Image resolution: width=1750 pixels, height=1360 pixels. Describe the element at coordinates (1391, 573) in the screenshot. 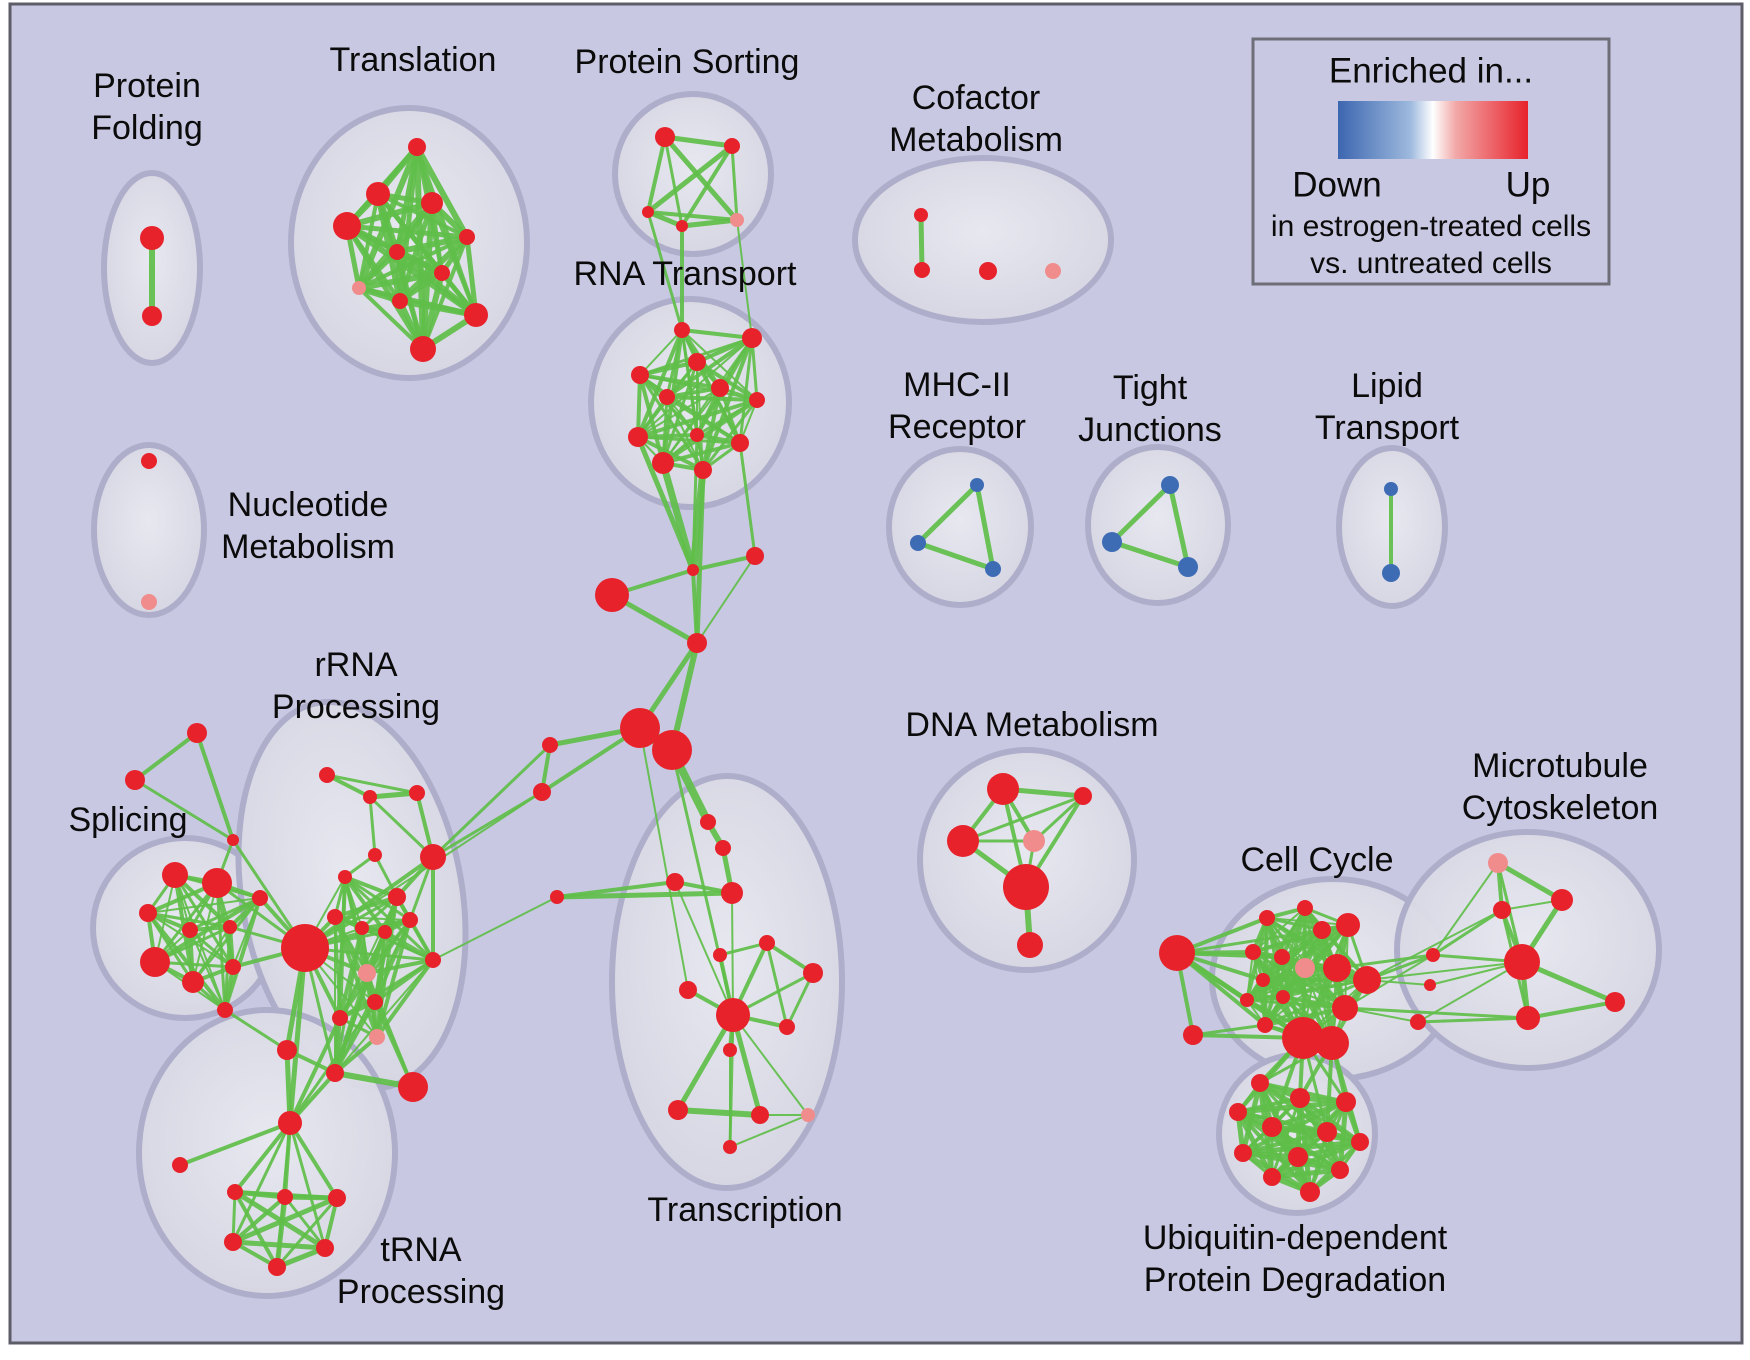

I see `gene-set-node-lp2` at that location.